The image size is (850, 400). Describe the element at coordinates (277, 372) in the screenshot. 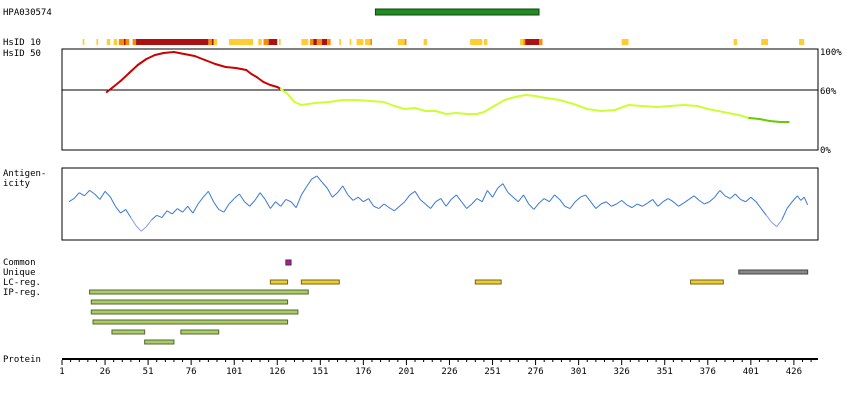

I see `x-tick-label-126: 126` at that location.